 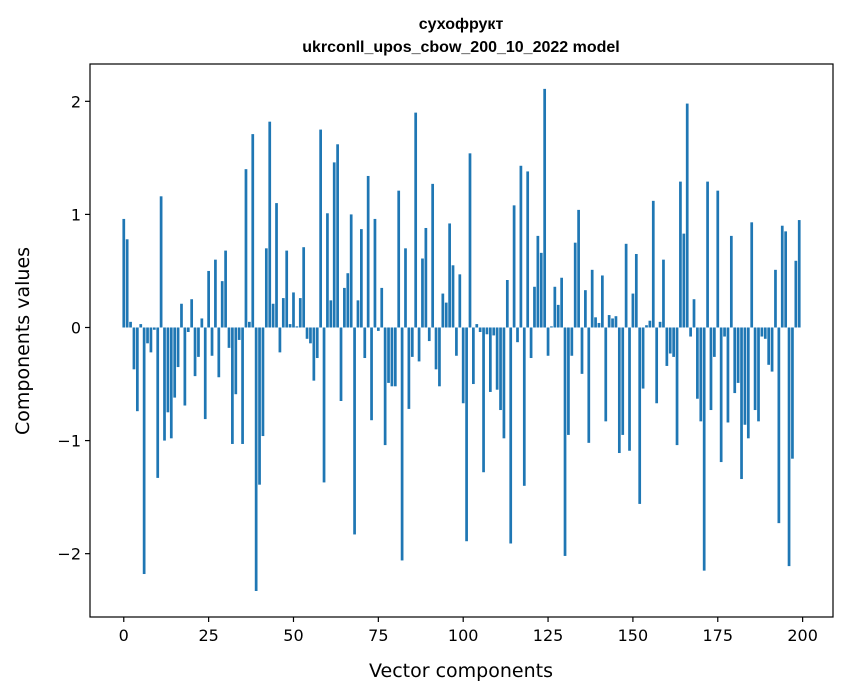 What do you see at coordinates (76, 101) in the screenshot?
I see `y-tick-label: 2` at bounding box center [76, 101].